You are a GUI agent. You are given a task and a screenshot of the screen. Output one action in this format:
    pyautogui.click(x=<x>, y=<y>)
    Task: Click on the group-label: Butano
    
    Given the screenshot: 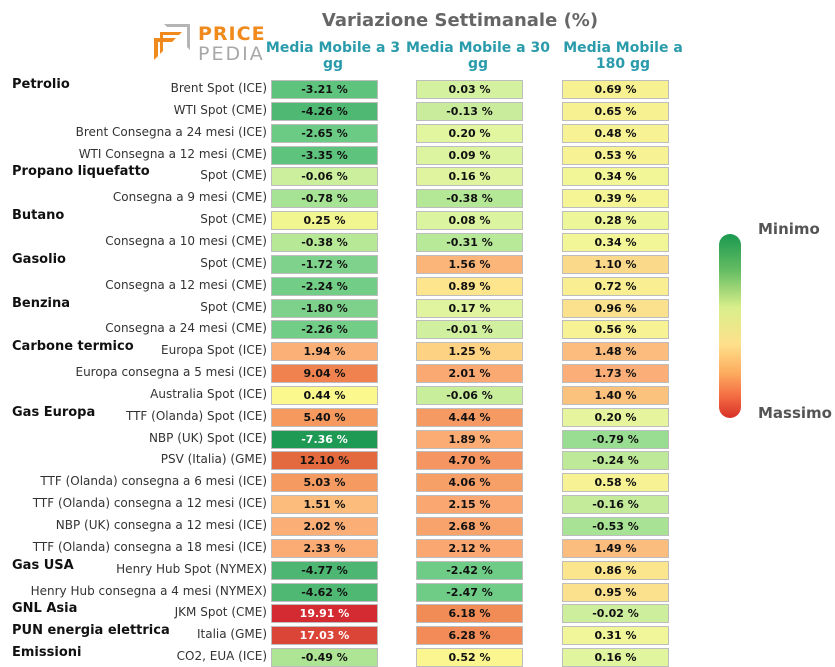 What is the action you would take?
    pyautogui.click(x=38, y=216)
    